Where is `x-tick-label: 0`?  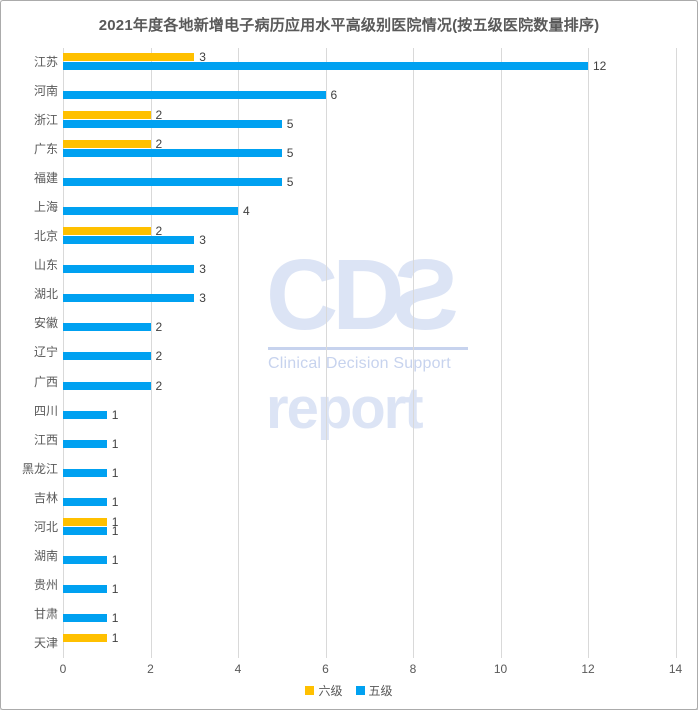 x-tick-label: 0 is located at coordinates (63, 669).